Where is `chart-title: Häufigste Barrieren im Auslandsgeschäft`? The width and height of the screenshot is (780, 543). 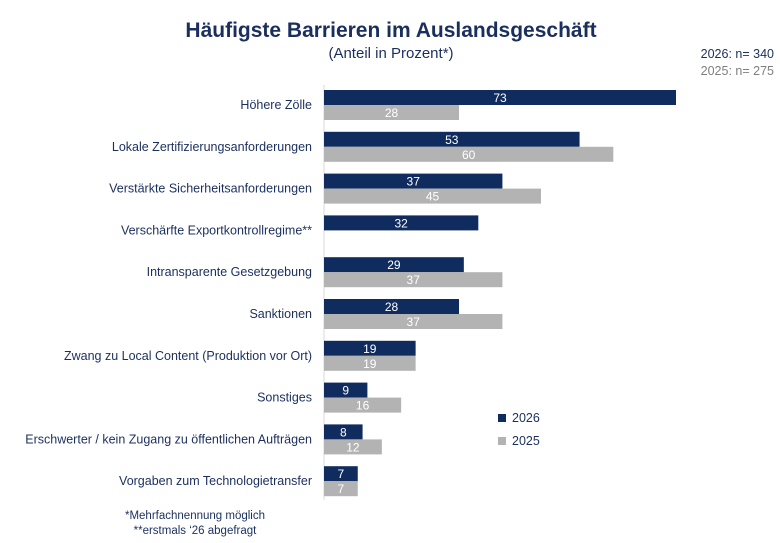
chart-title: Häufigste Barrieren im Auslandsgeschäft is located at coordinates (391, 30).